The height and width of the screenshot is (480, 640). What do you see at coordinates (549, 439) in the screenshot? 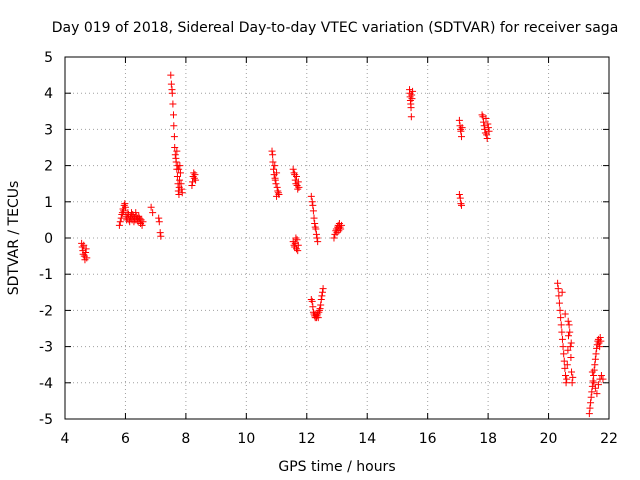
I see `x-tick-label: 20` at bounding box center [549, 439].